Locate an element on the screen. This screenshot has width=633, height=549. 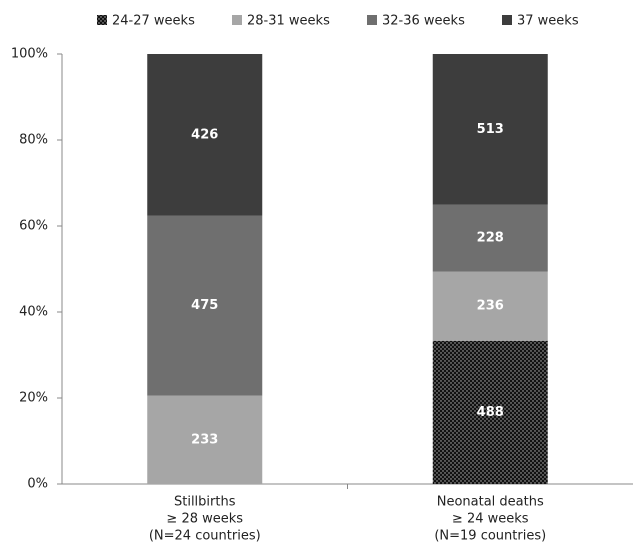
legend-label: 28-31 weeks is located at coordinates (288, 21).